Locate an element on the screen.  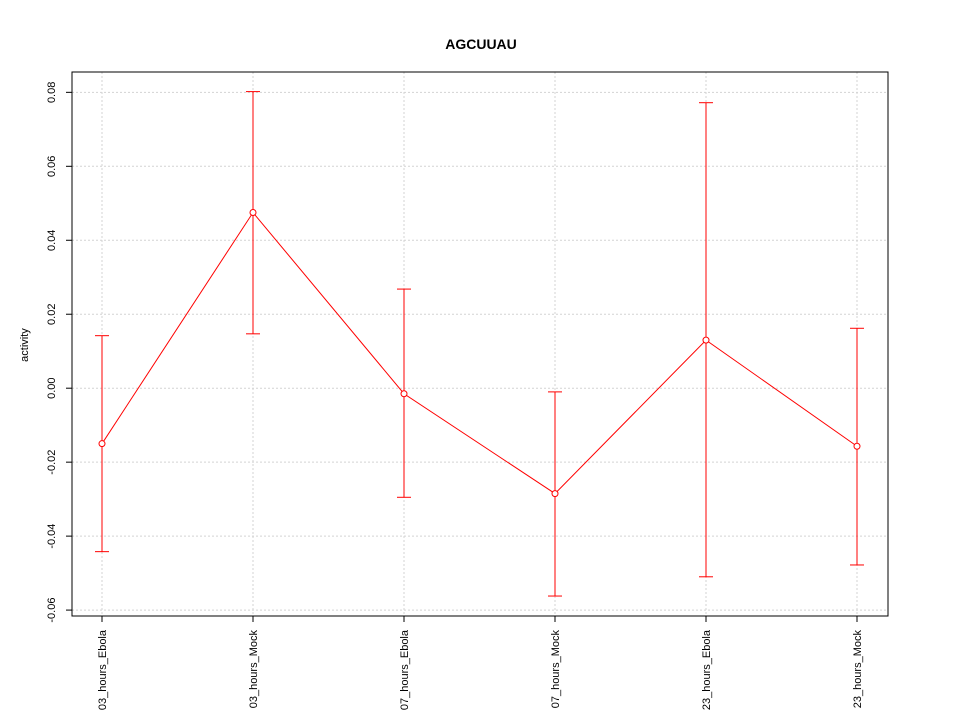
x-tick-label: 23_hours_Ebola is located at coordinates (707, 669).